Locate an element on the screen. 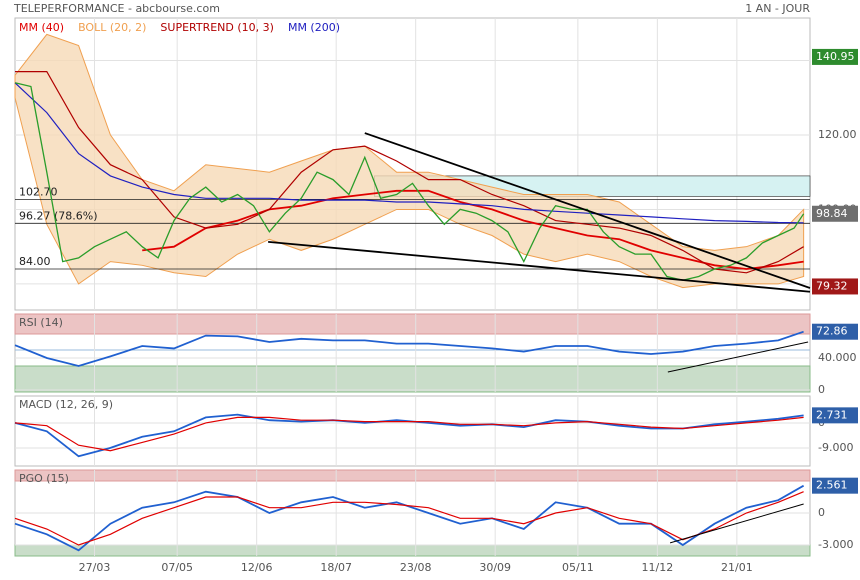 The height and width of the screenshot is (580, 860). panel-title: RSI (14) is located at coordinates (41, 322).